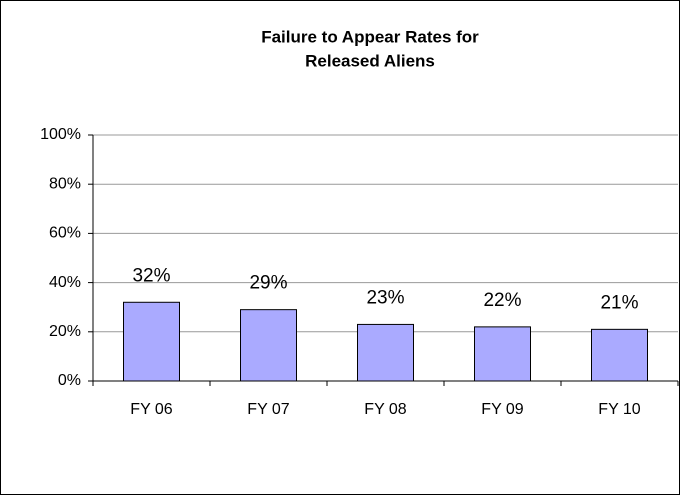 The image size is (681, 496). I want to click on y-tick-label: 80%, so click(65, 183).